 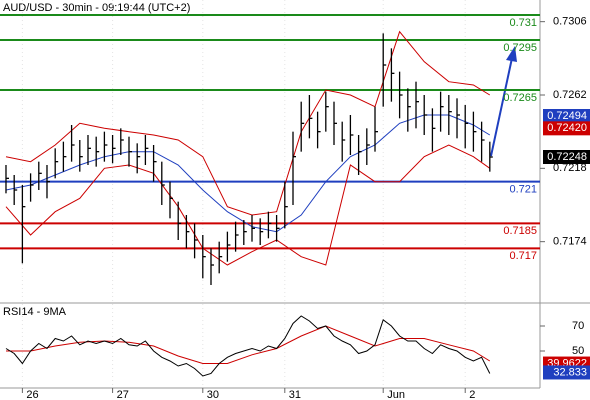 I want to click on rsi-tag-box, so click(x=566, y=372).